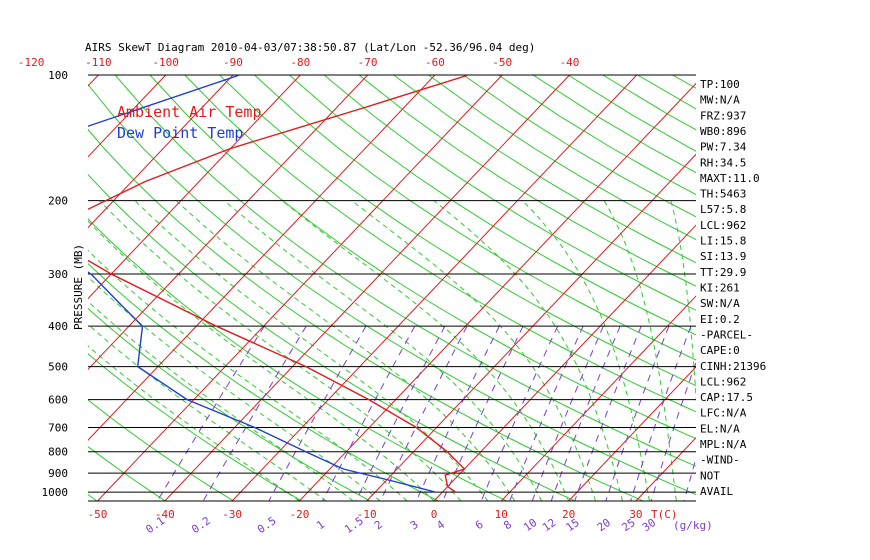 The height and width of the screenshot is (560, 870). I want to click on index-value: TT:29.9, so click(723, 272).